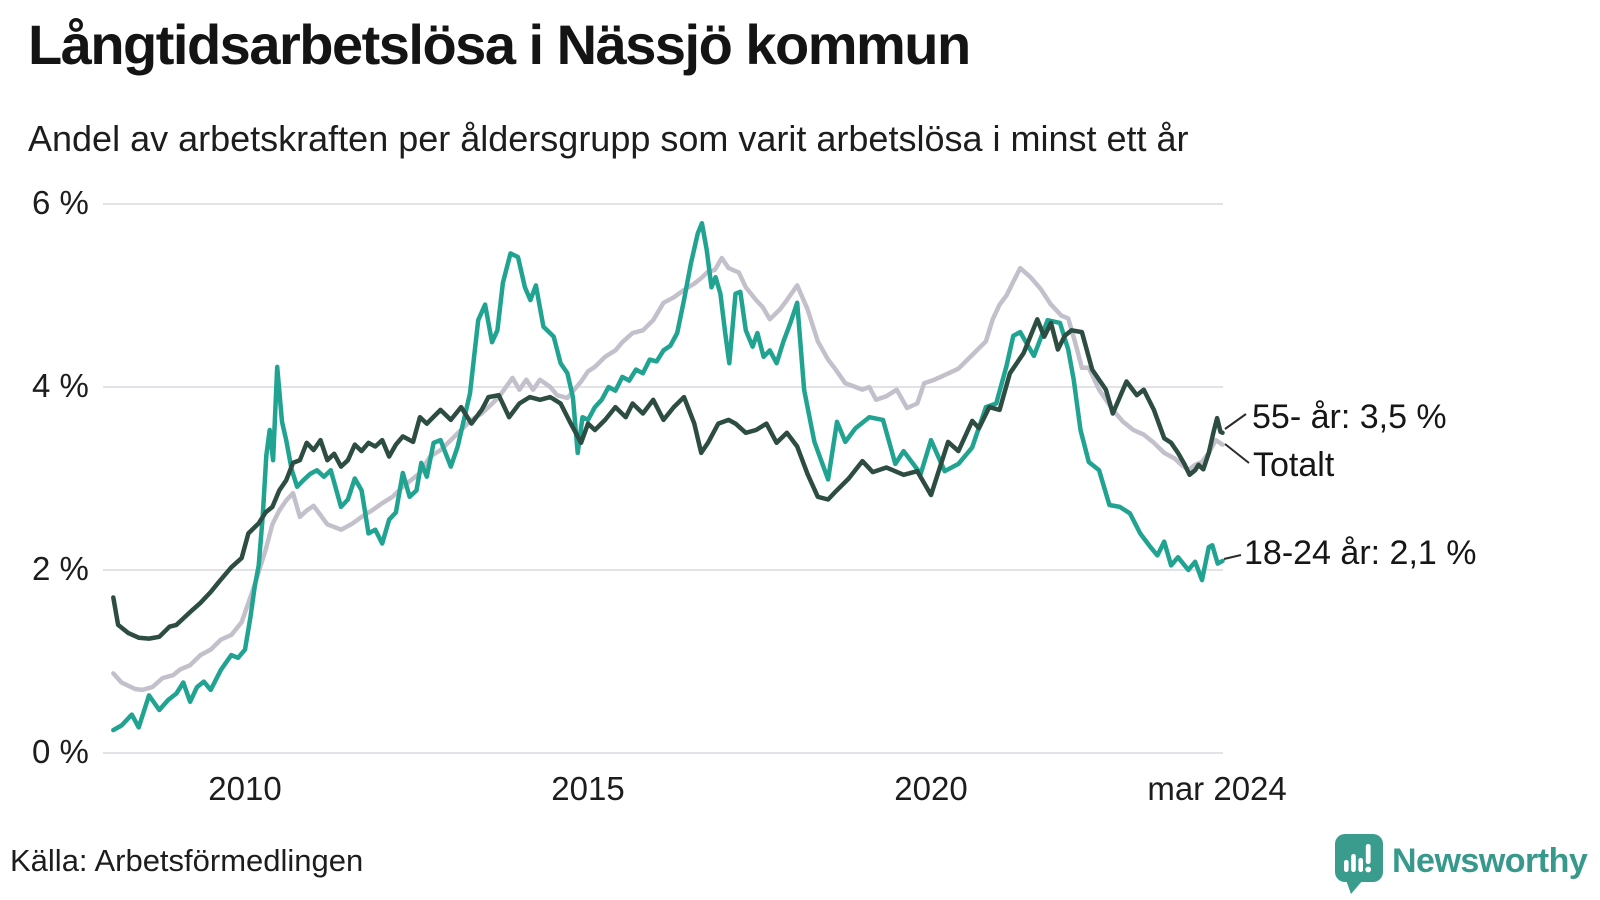 This screenshot has height=900, width=1600. I want to click on x-tick-label: 2020, so click(931, 788).